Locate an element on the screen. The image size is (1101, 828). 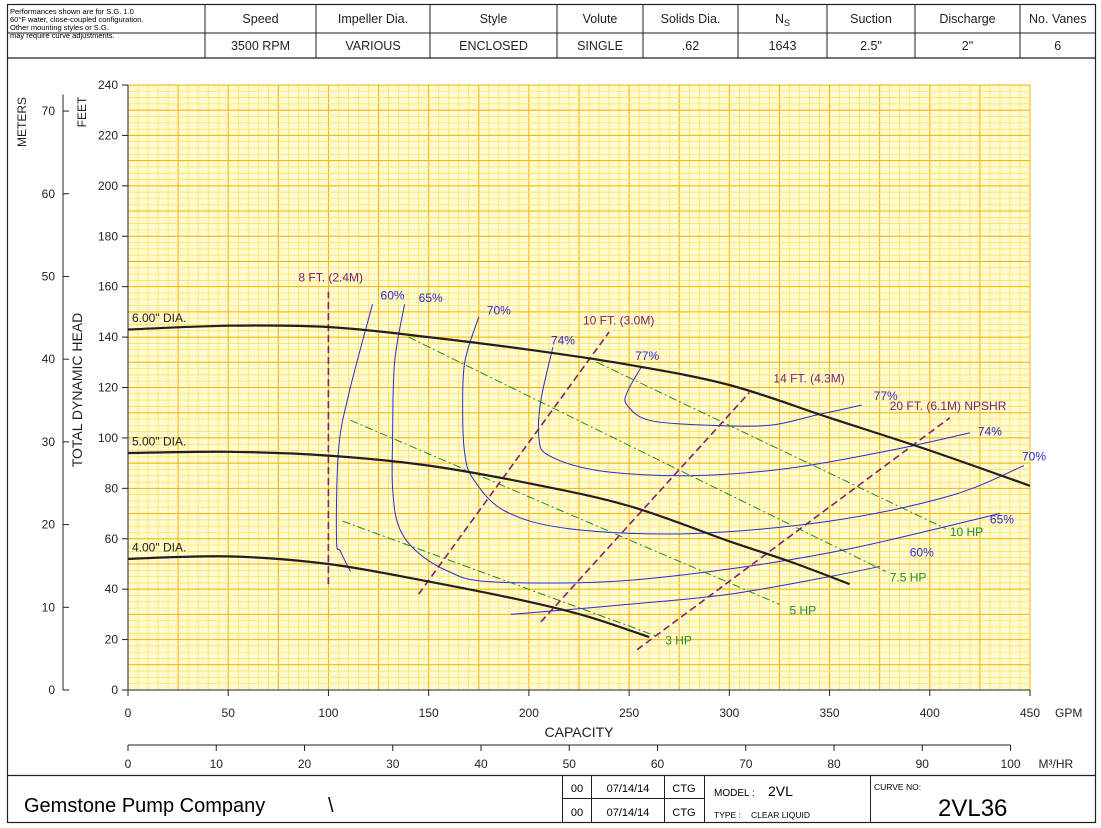
header-note-line: 60°F water, close-coupled configuration. is located at coordinates (77, 19).